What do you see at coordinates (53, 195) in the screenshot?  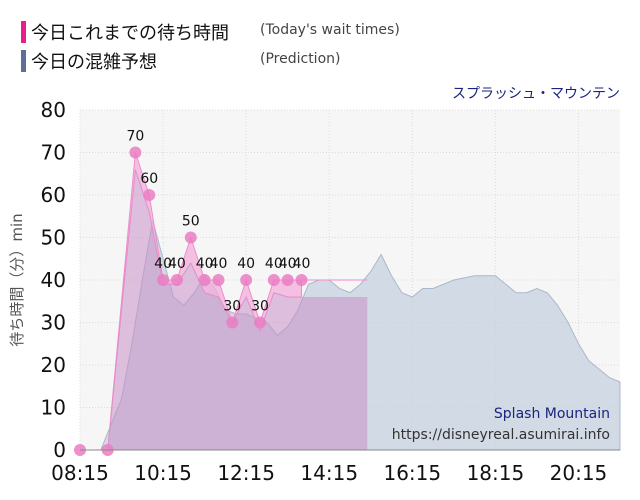 I see `y-tick-label: 60` at bounding box center [53, 195].